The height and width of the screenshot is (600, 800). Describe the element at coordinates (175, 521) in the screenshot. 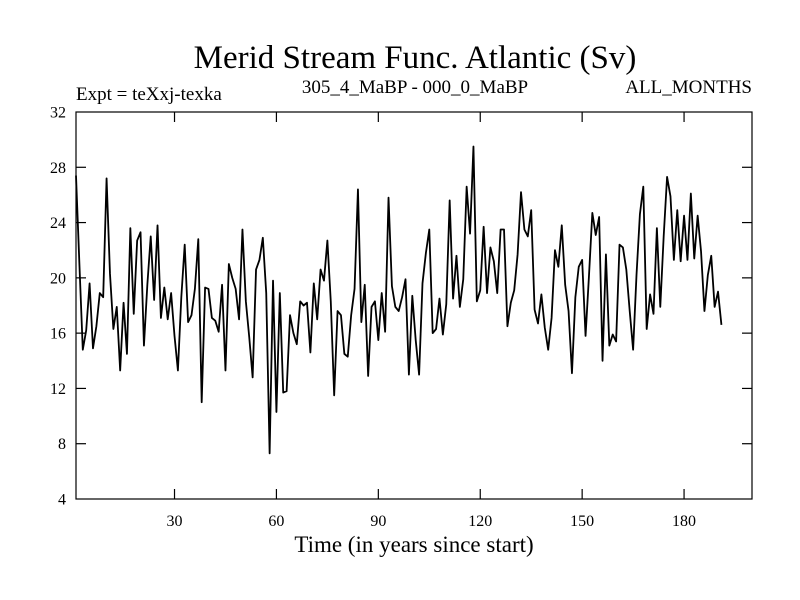

I see `x-tick-label: 30` at that location.